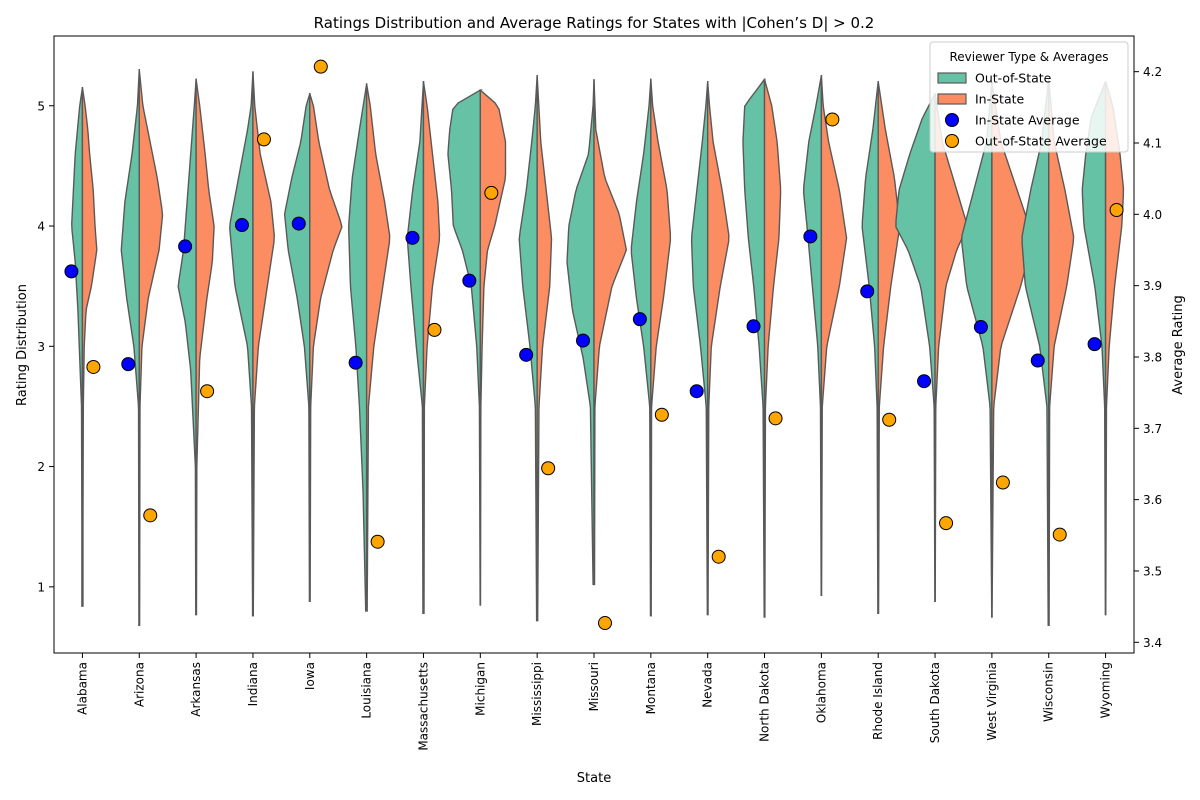  Describe the element at coordinates (358, 347) in the screenshot. I see `violin-louisiana-out-of-state` at that location.